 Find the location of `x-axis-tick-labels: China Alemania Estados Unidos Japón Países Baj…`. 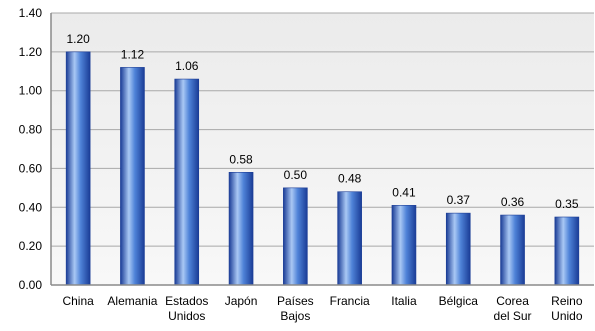

x-axis-tick-labels: China Alemania Estados Unidos Japón Países Baj… is located at coordinates (322, 308).